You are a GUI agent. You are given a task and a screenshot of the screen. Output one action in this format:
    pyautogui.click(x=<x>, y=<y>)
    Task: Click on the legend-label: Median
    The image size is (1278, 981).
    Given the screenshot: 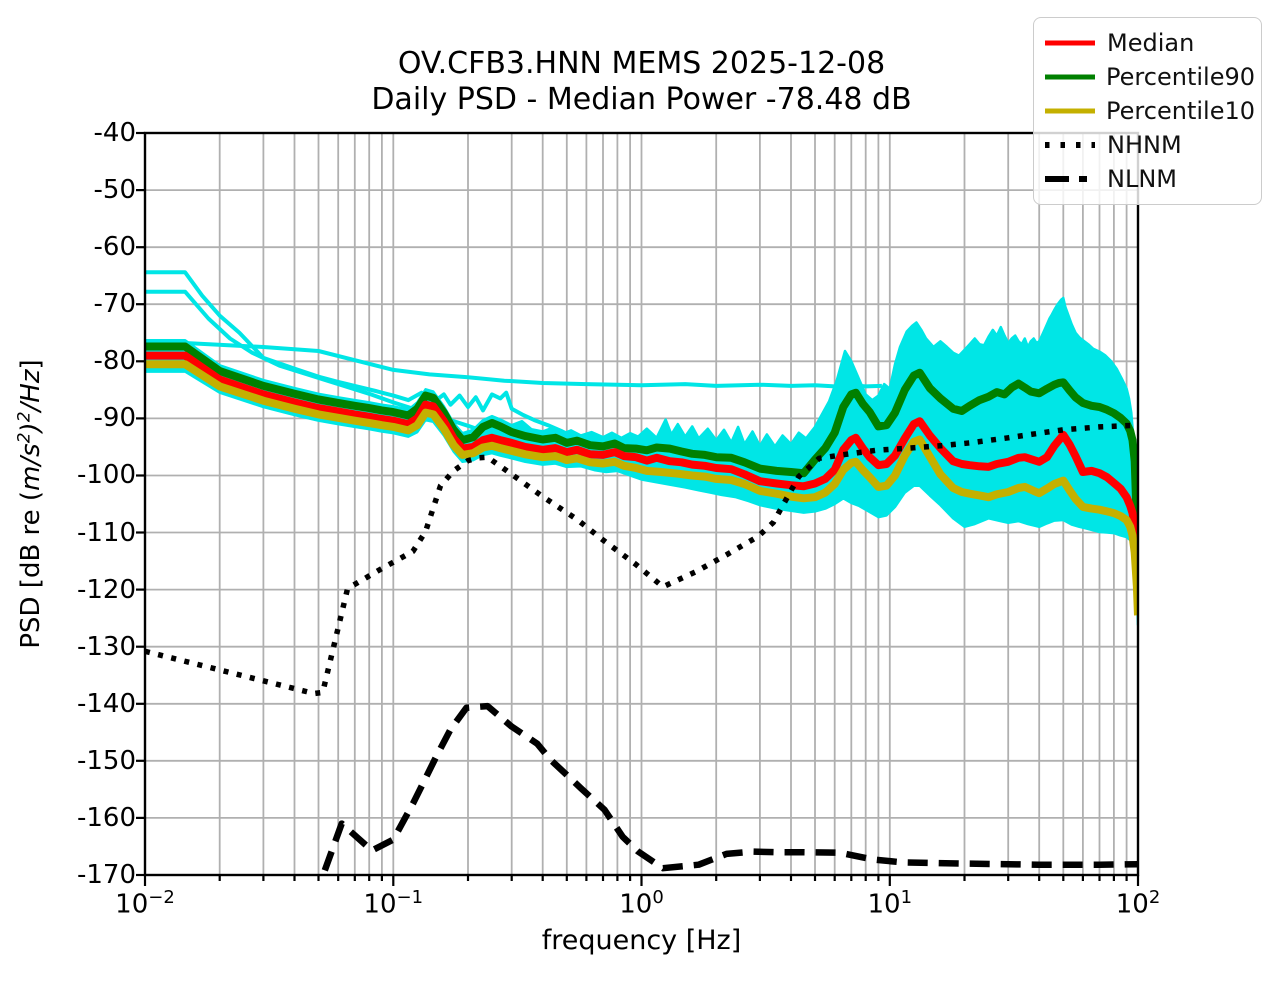 What is the action you would take?
    pyautogui.click(x=1151, y=43)
    